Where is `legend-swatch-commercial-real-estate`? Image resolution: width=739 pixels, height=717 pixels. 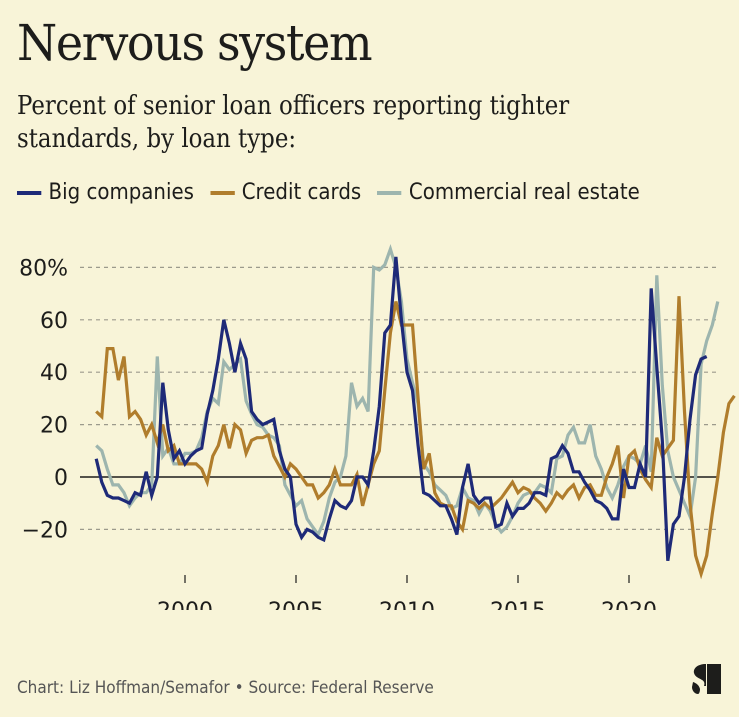 legend-swatch-commercial-real-estate is located at coordinates (389, 192).